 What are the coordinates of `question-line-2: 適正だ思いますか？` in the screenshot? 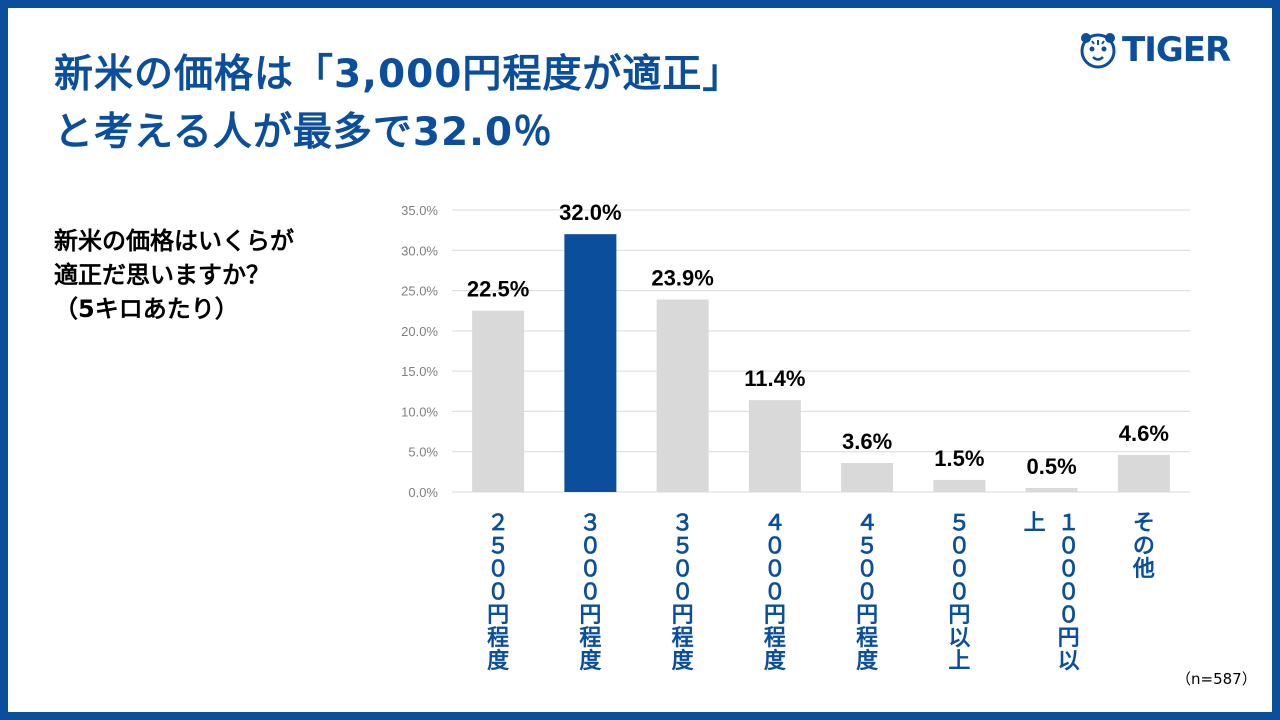 It's located at (162, 275).